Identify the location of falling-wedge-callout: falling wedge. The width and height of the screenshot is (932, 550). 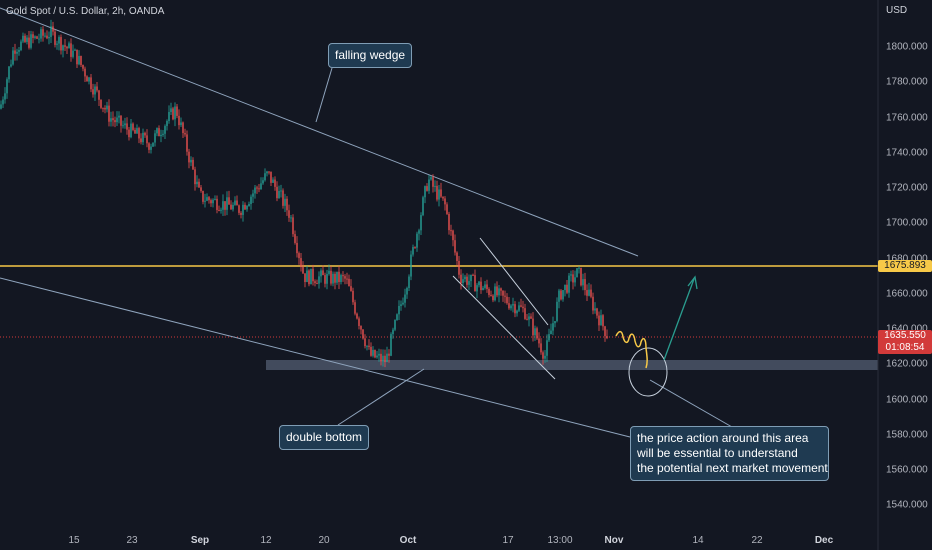
(370, 55).